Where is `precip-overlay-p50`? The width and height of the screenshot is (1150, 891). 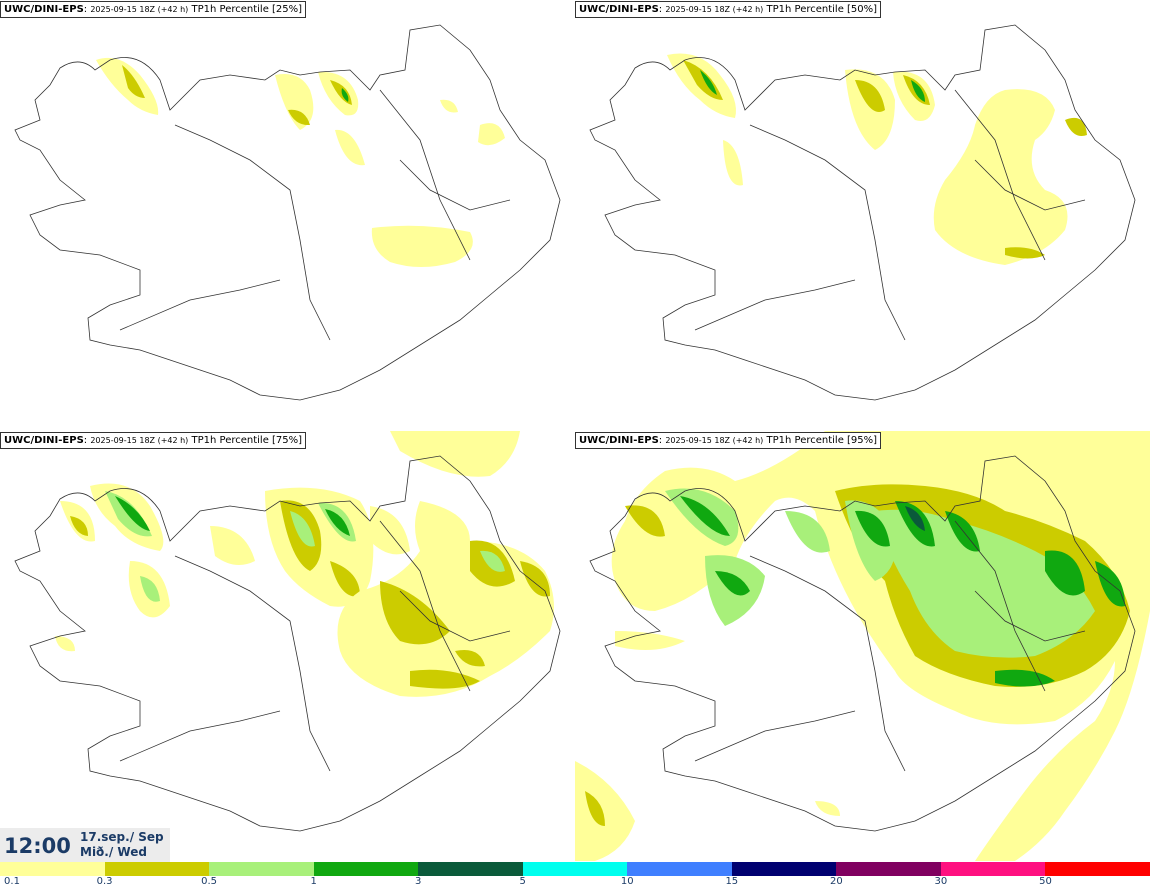 precip-overlay-p50 is located at coordinates (877, 159).